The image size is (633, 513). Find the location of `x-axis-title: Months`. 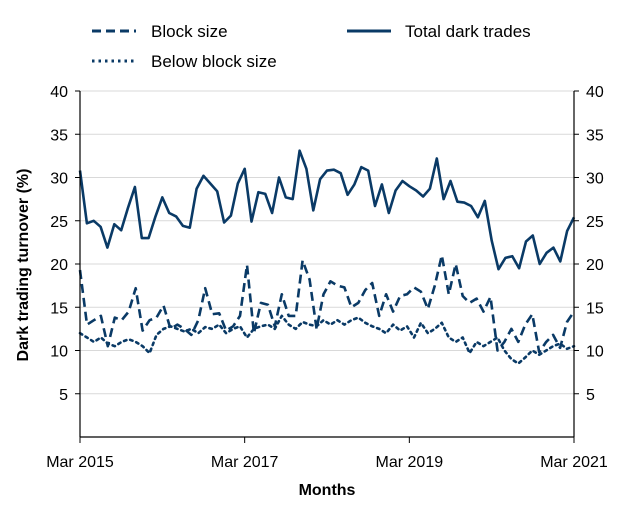

x-axis-title: Months is located at coordinates (327, 490).